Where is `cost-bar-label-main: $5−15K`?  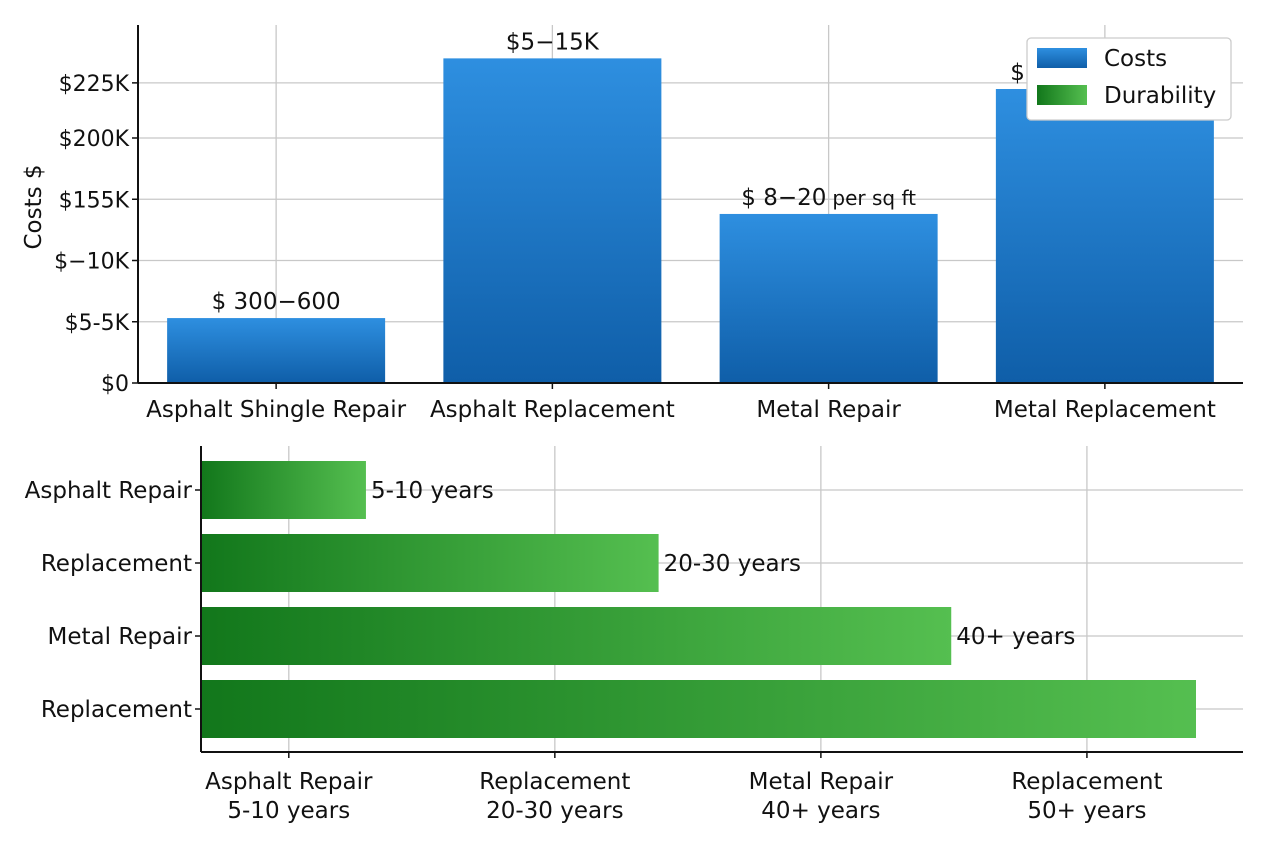 cost-bar-label-main: $5−15K is located at coordinates (553, 42).